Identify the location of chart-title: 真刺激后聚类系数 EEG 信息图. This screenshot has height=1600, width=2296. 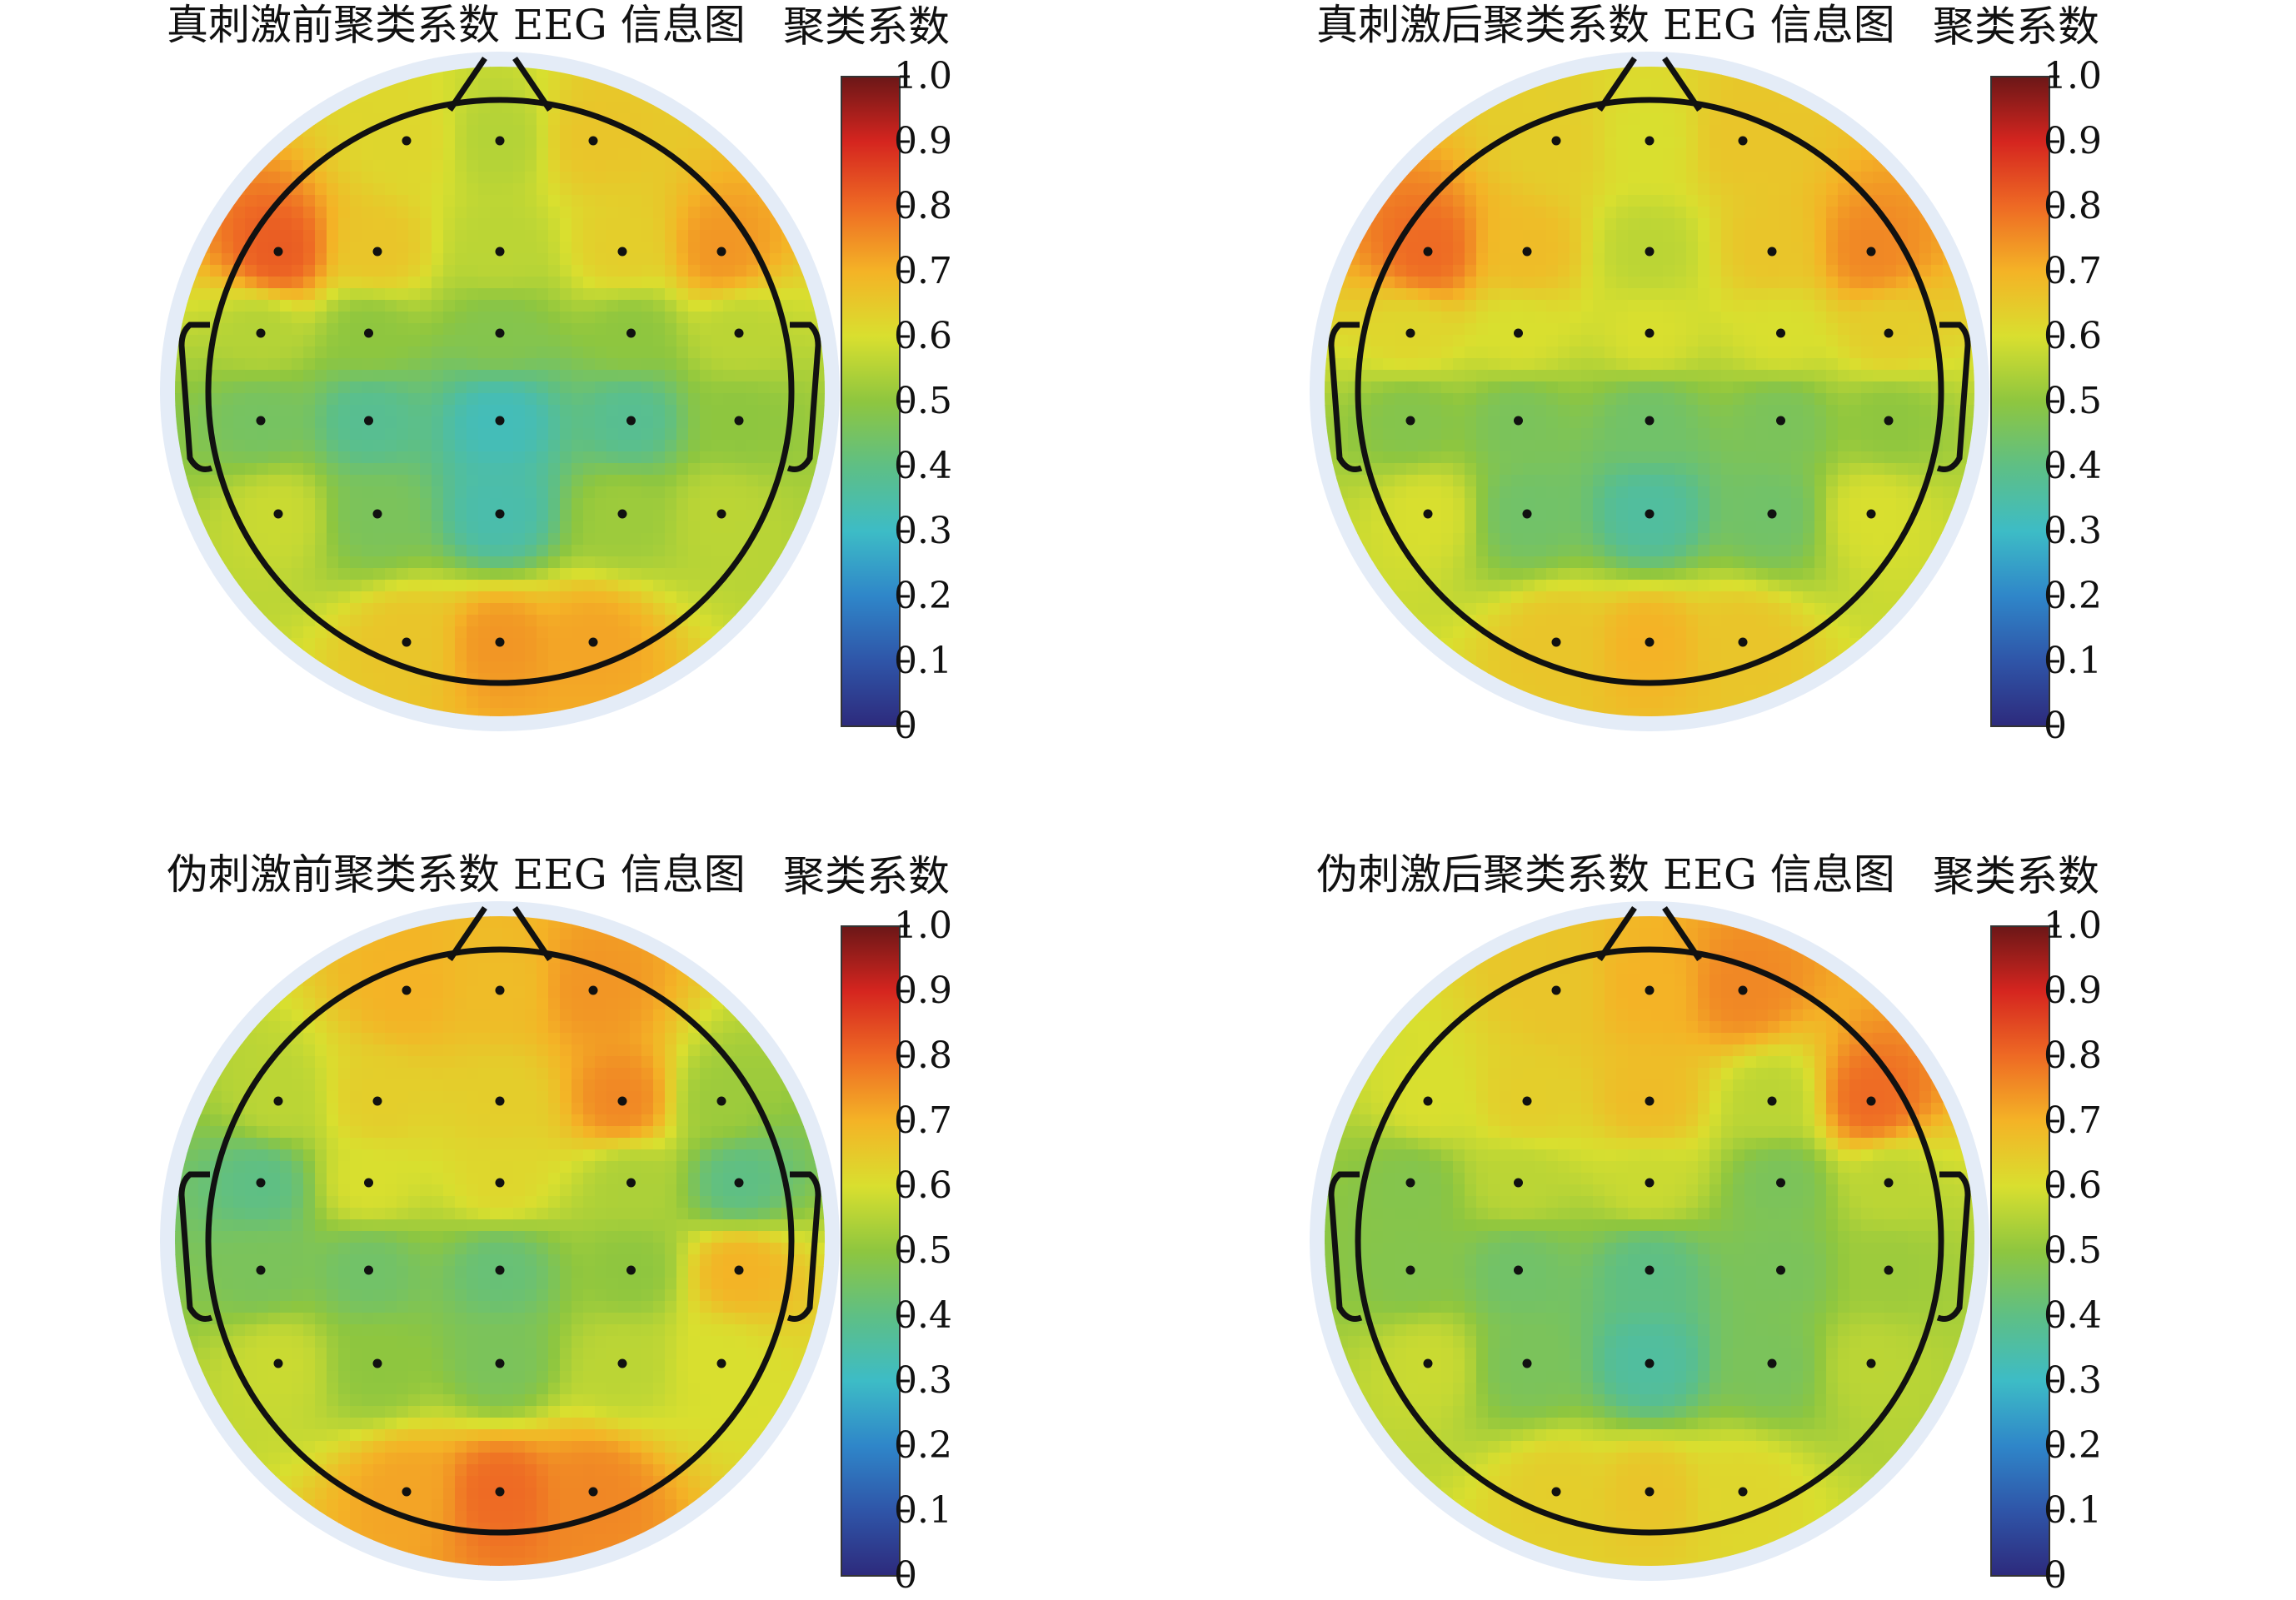
(1605, 25).